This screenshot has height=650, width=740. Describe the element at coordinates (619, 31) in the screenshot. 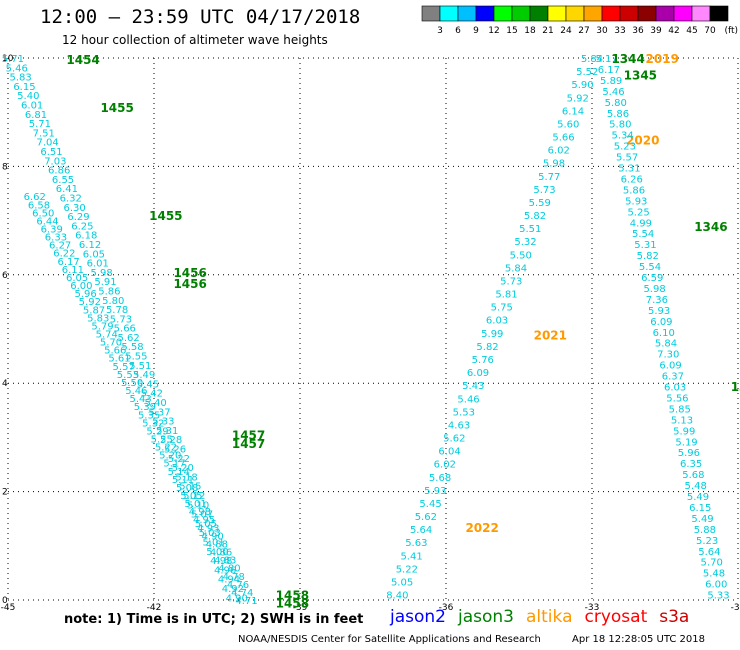

I see `colorbar-tick-label: 33` at that location.